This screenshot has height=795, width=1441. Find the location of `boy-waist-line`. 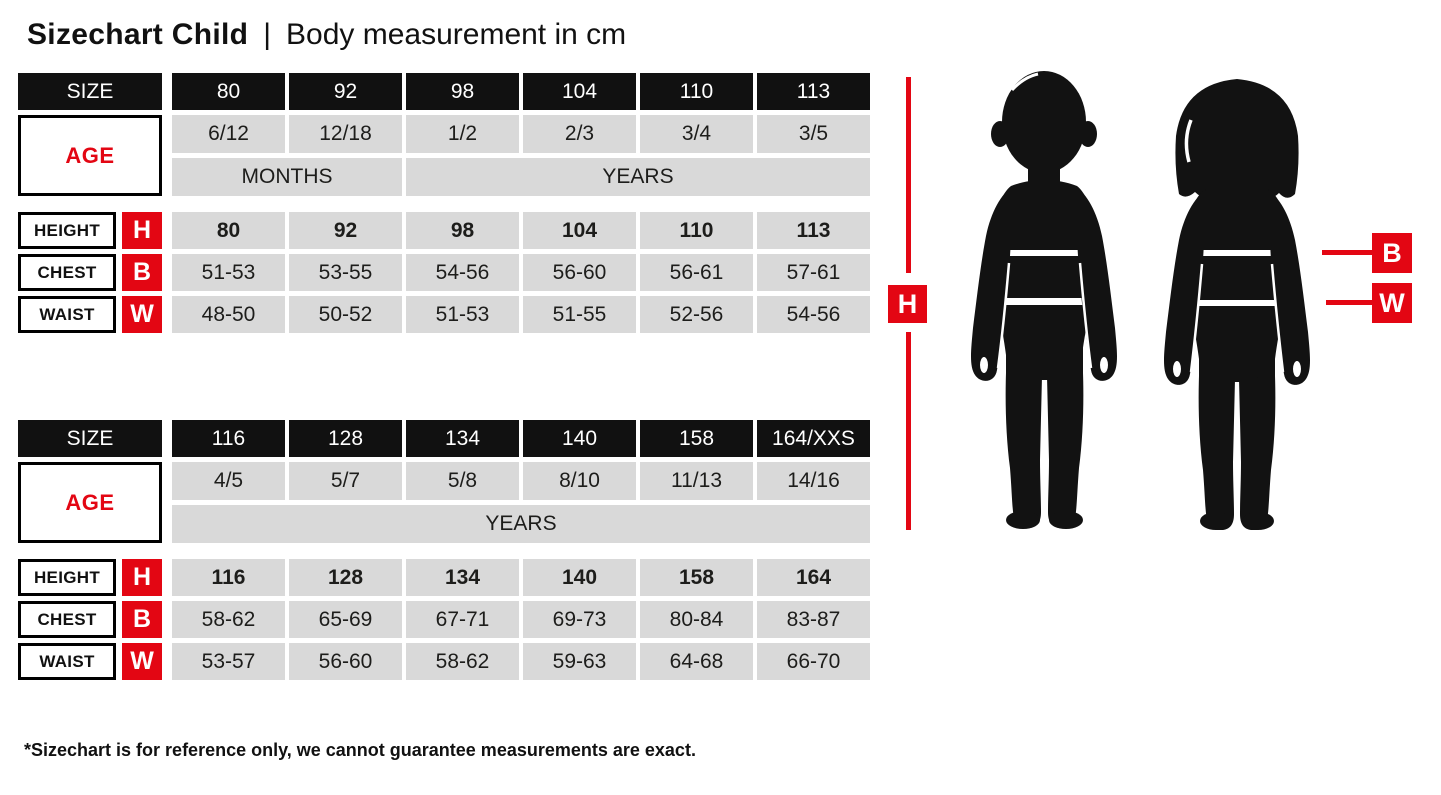

boy-waist-line is located at coordinates (1044, 301).